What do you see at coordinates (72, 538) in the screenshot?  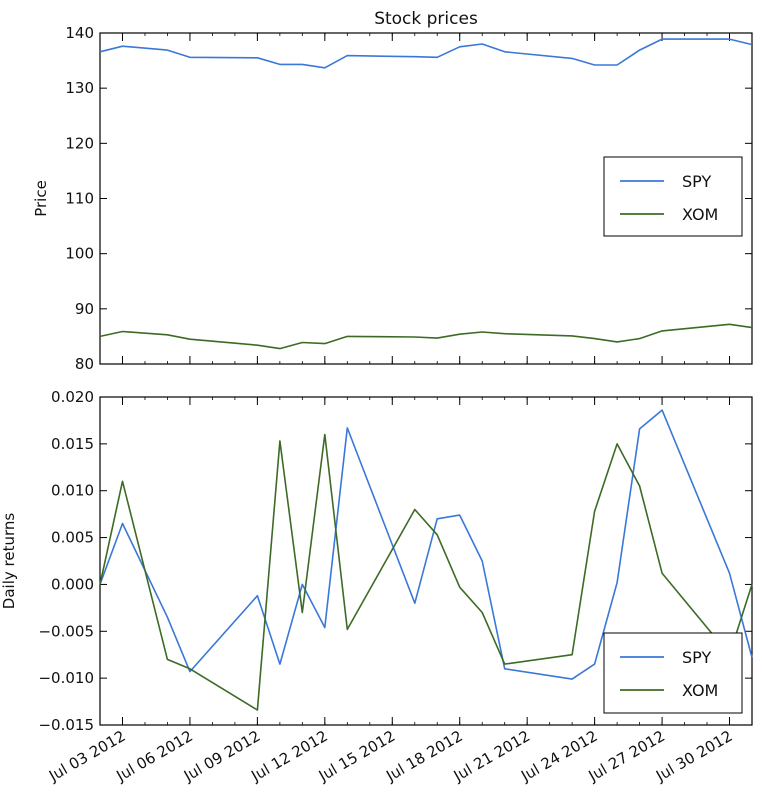 I see `y-tick-label: 0.005` at bounding box center [72, 538].